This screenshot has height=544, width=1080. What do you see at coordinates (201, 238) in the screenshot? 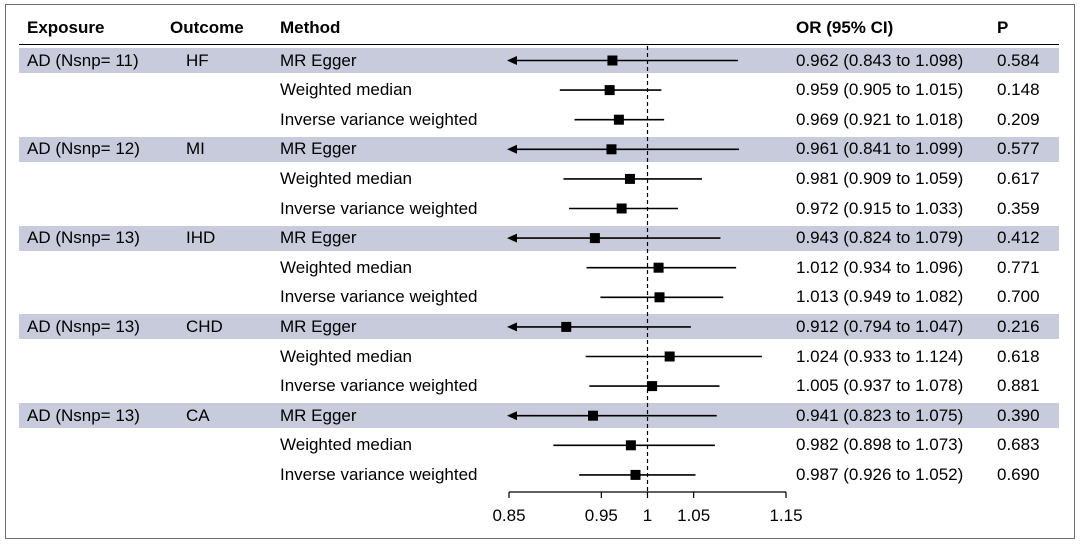
I see `outcome-label: IHD` at bounding box center [201, 238].